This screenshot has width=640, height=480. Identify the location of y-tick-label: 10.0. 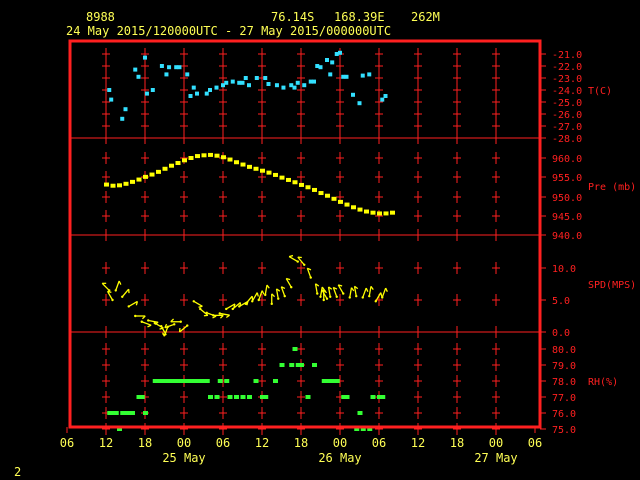
(564, 269).